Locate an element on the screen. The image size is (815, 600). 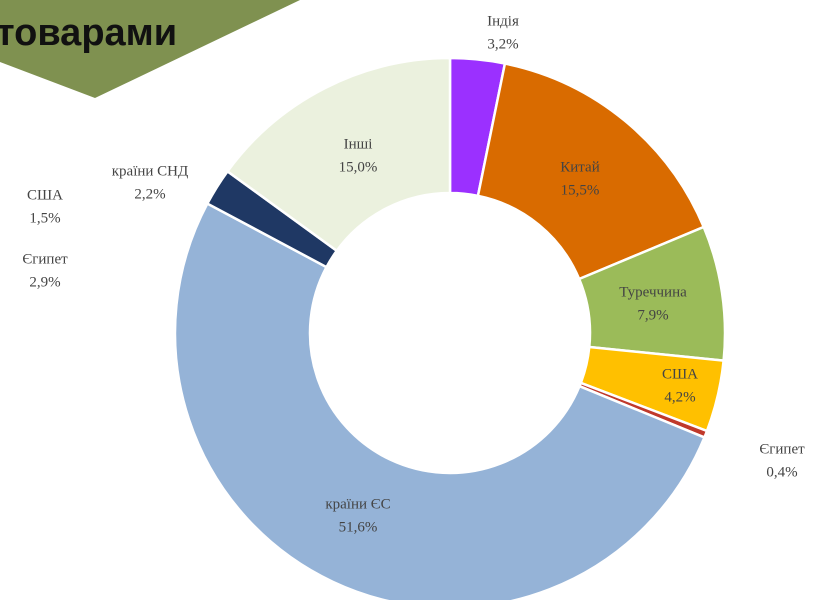
segment-label-name: країни ЄС is located at coordinates (357, 504).